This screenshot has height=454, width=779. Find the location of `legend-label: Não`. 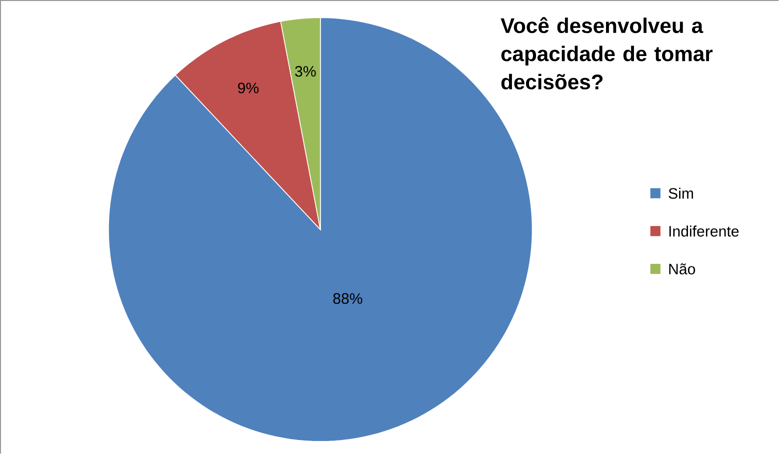

legend-label: Não is located at coordinates (682, 268).